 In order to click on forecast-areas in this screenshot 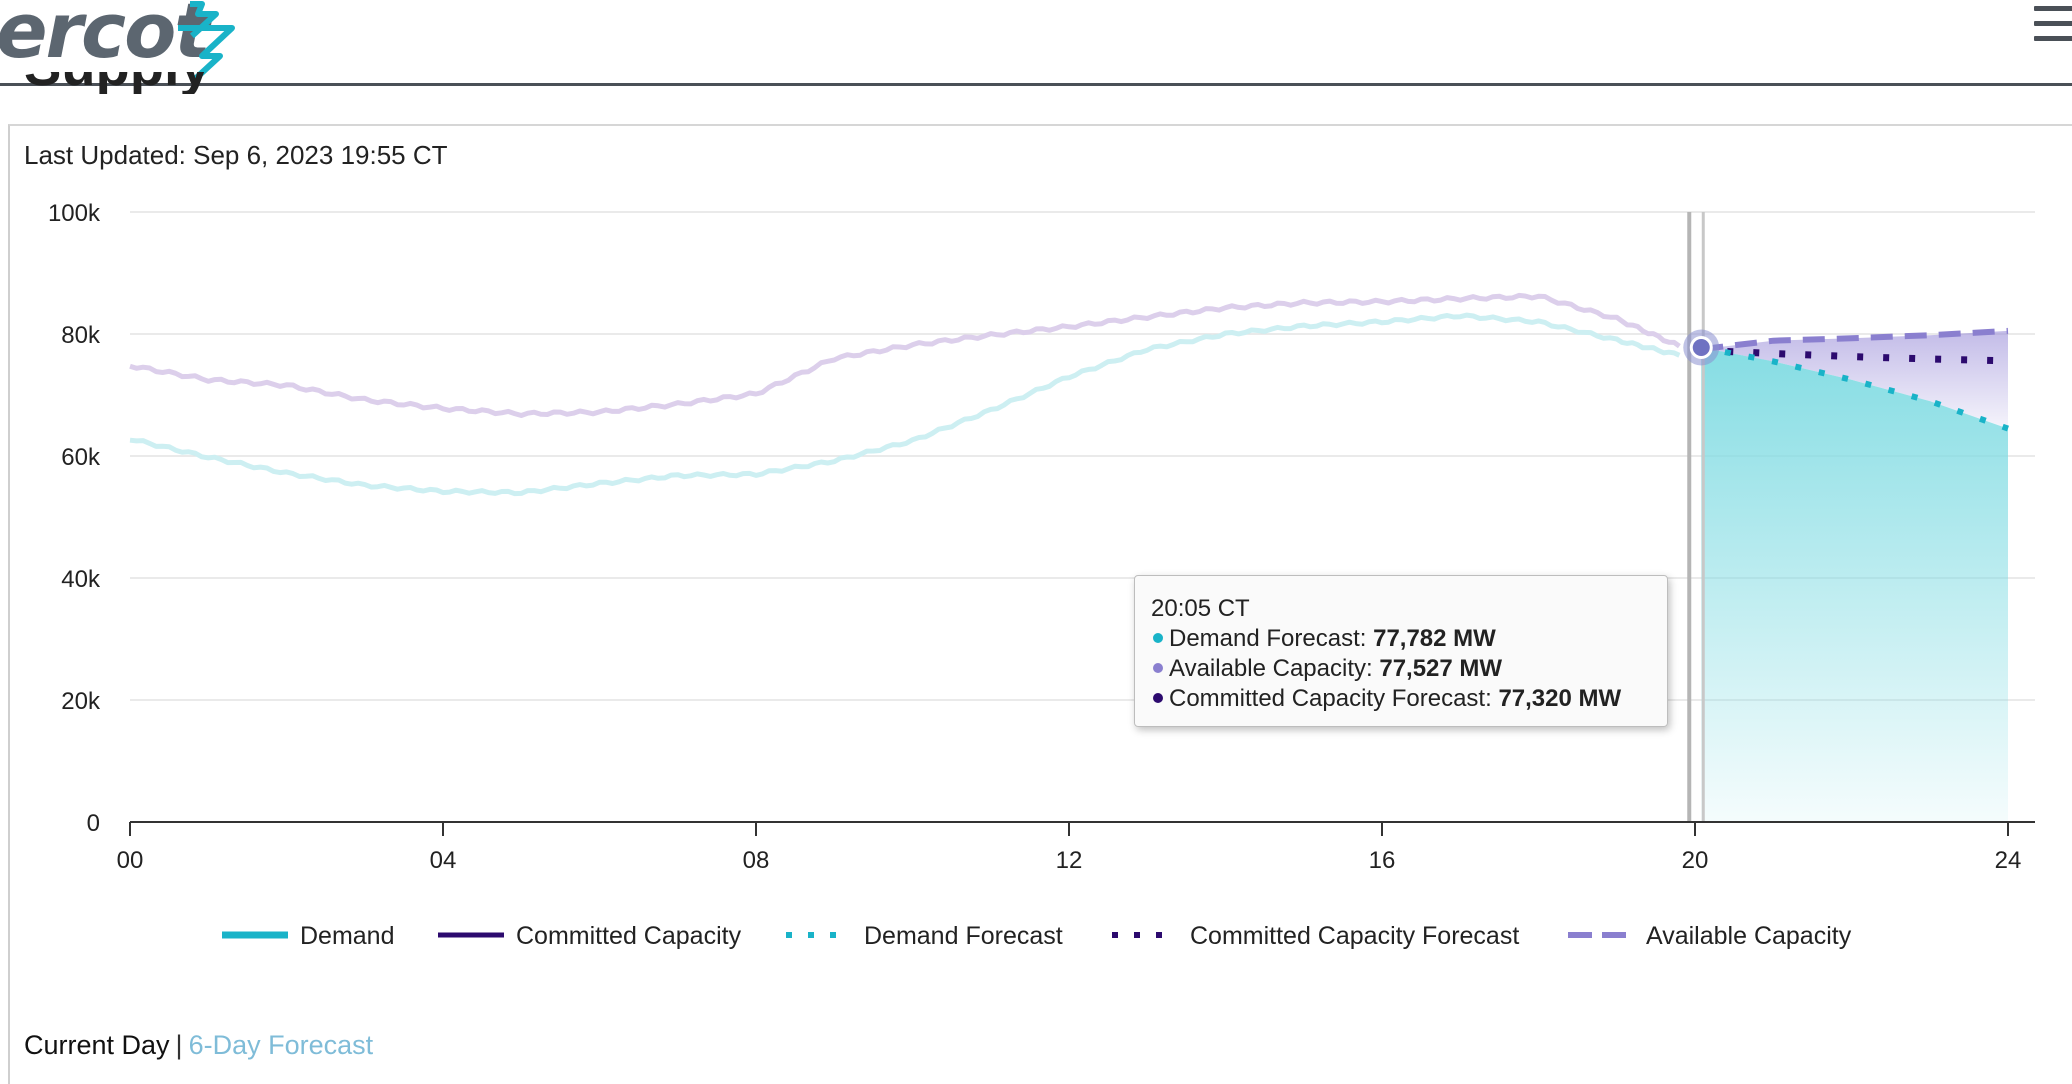, I will do `click(1854, 576)`.